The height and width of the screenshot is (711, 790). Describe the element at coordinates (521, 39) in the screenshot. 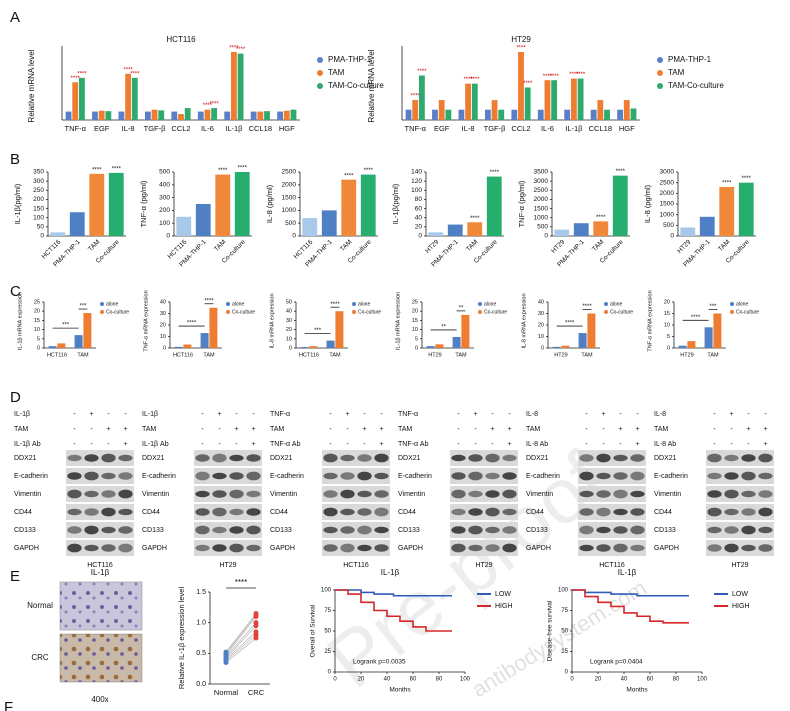

I see `chart-title: HT29` at that location.